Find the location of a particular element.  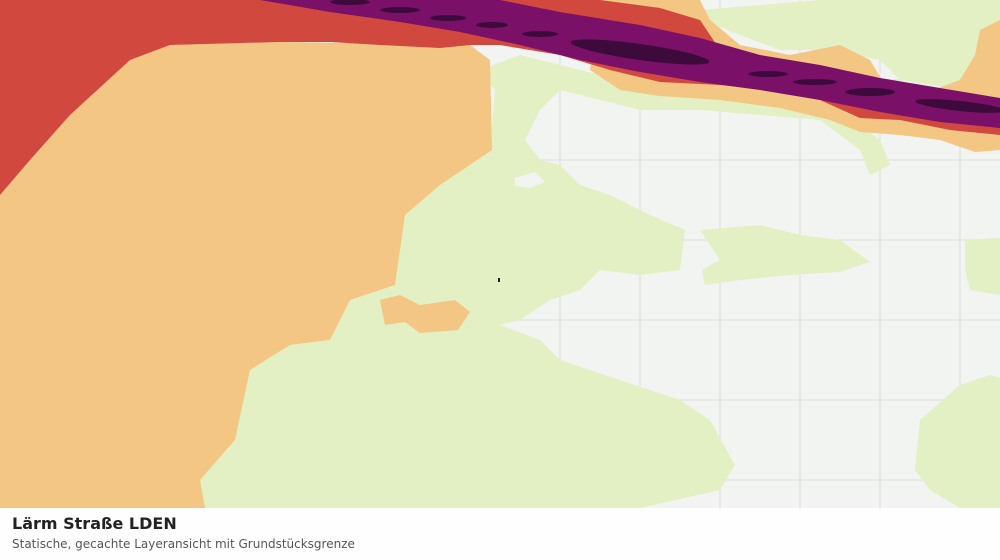

noise-zone-extreme is located at coordinates (665, 56).